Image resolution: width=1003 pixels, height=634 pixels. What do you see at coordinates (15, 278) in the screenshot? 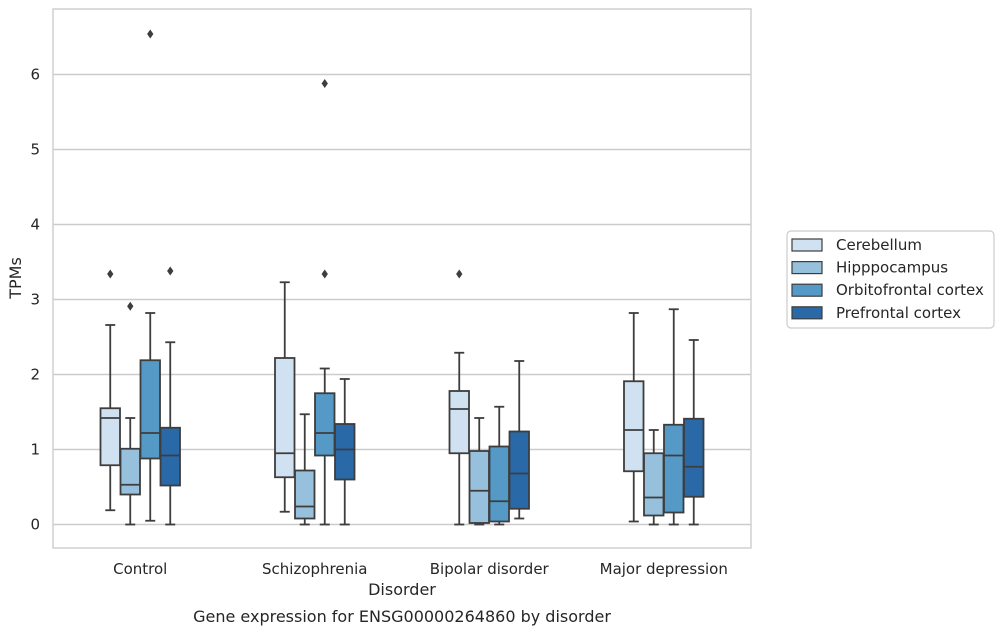
I see `y-axis-label: TPMs` at bounding box center [15, 278].